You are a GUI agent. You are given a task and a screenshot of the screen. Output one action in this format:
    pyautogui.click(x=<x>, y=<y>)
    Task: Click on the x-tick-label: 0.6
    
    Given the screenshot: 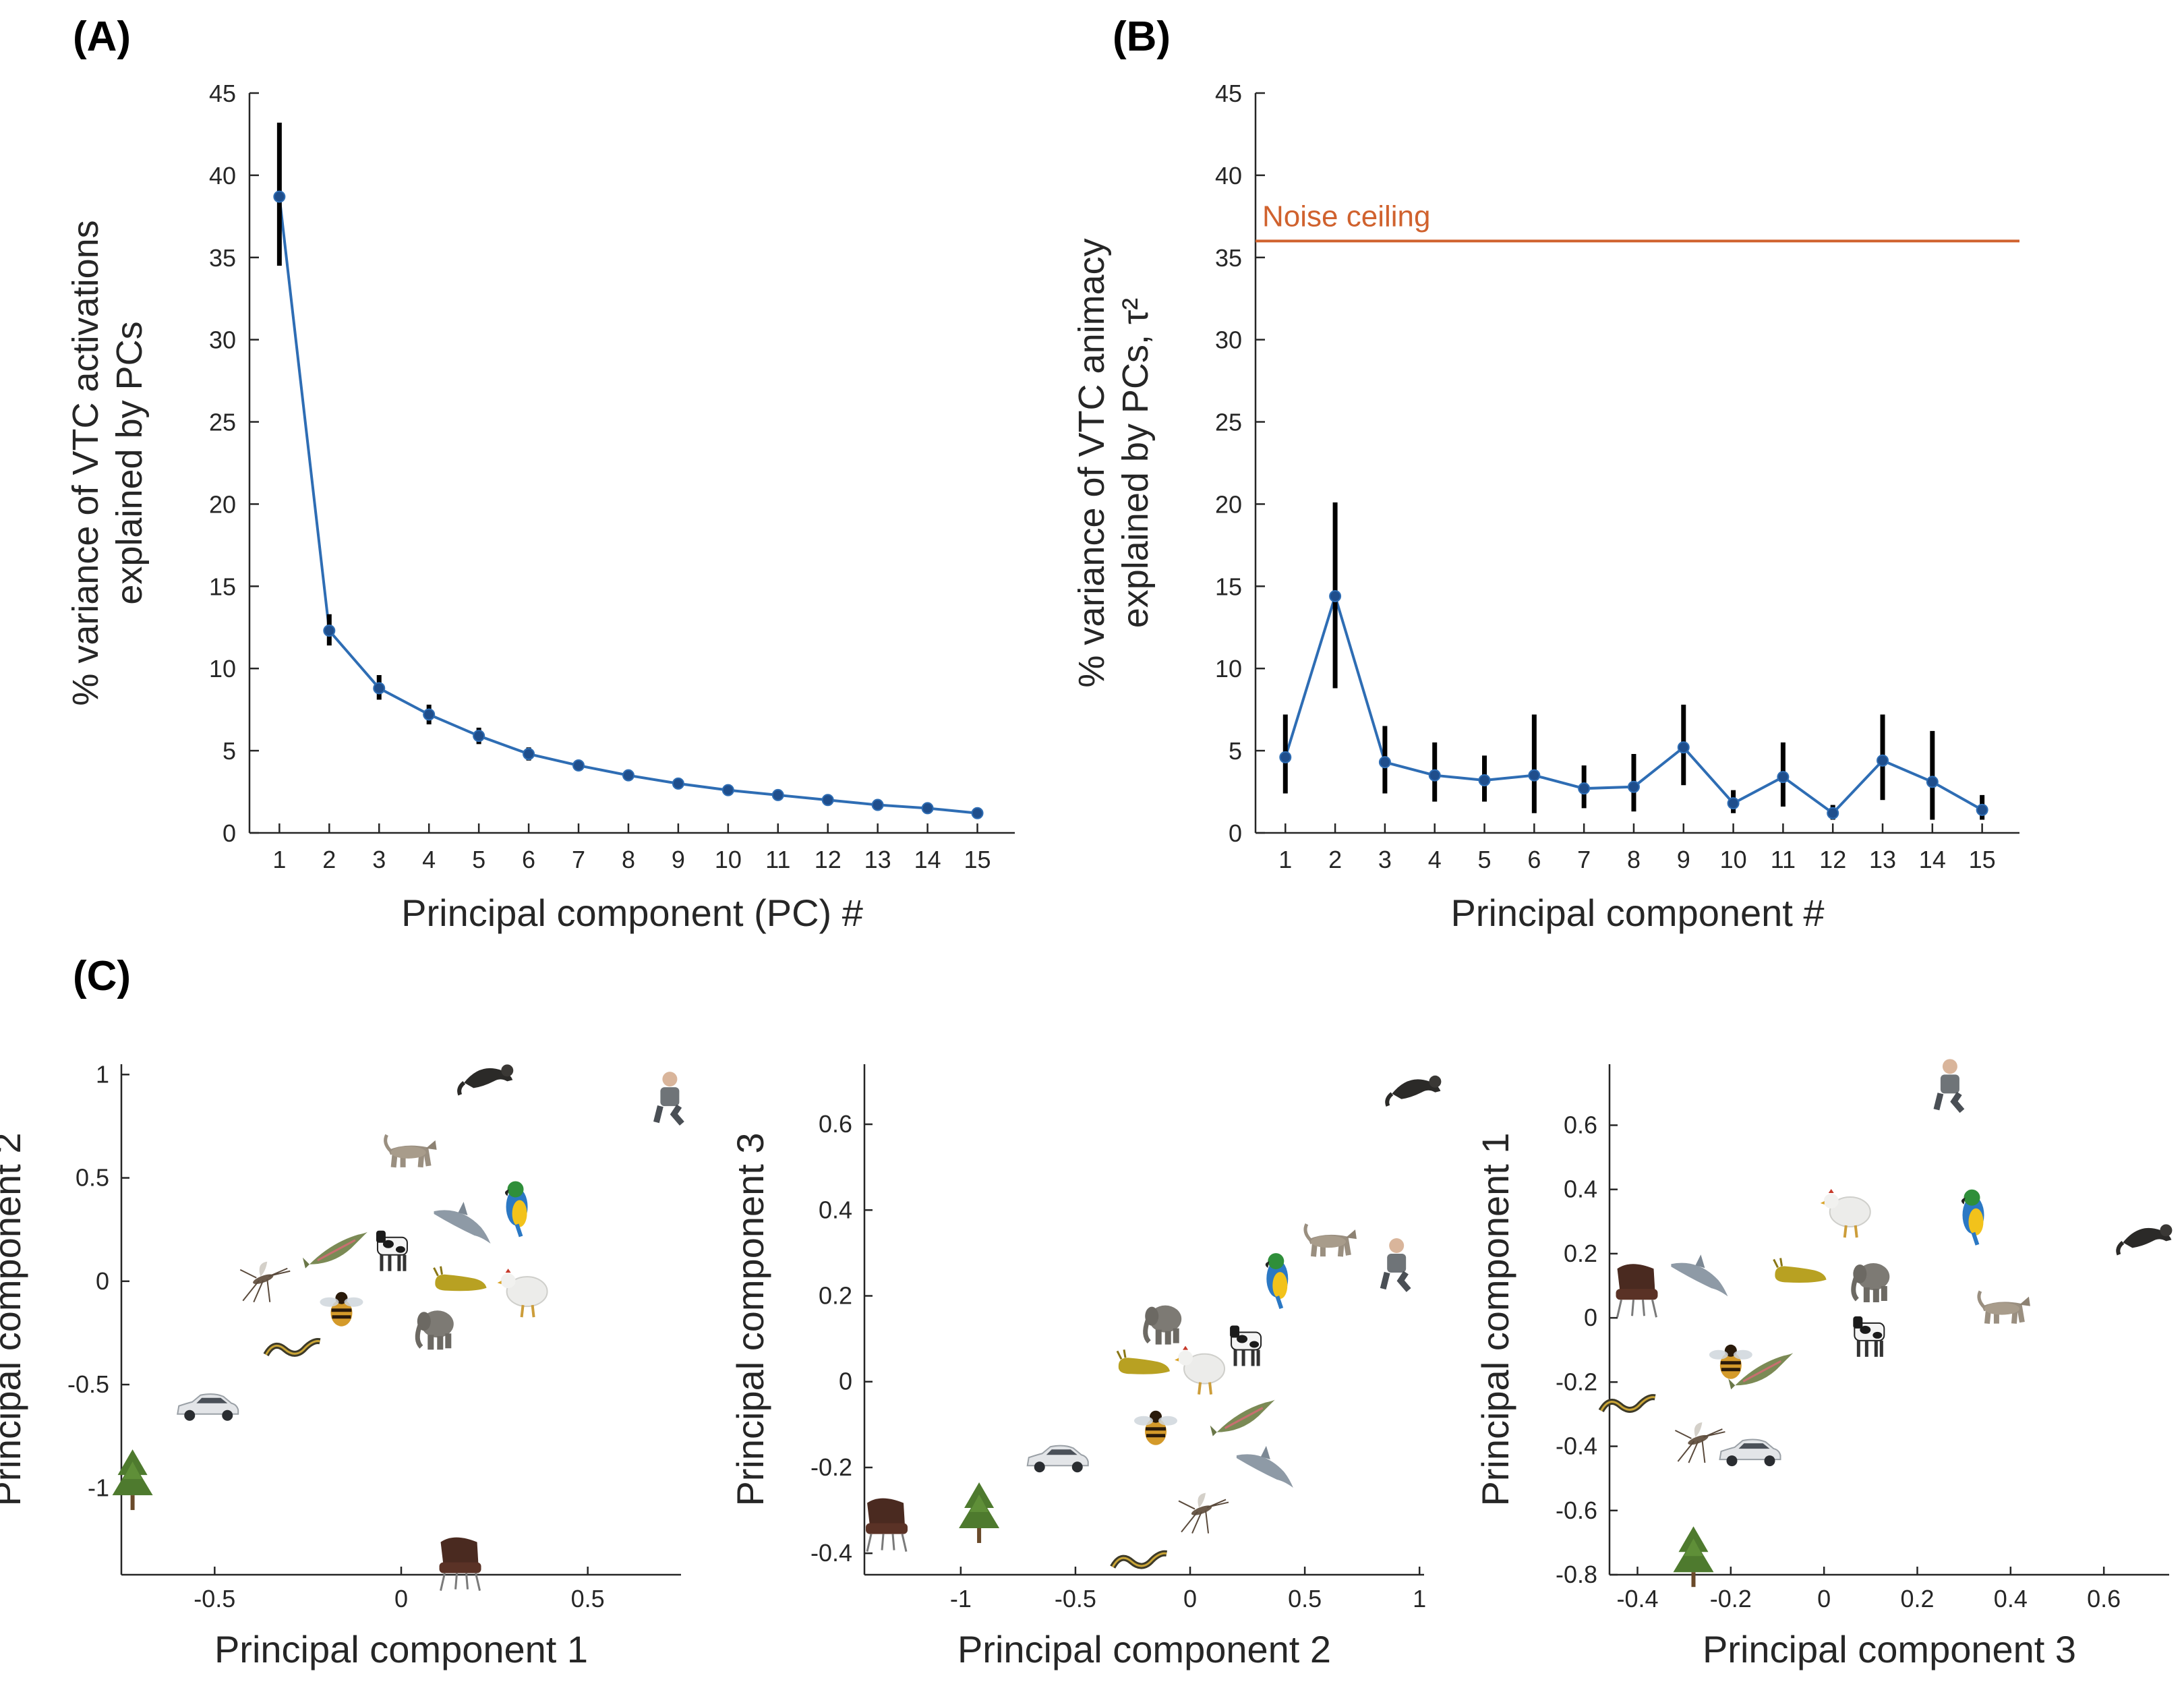 What is the action you would take?
    pyautogui.click(x=2104, y=1598)
    